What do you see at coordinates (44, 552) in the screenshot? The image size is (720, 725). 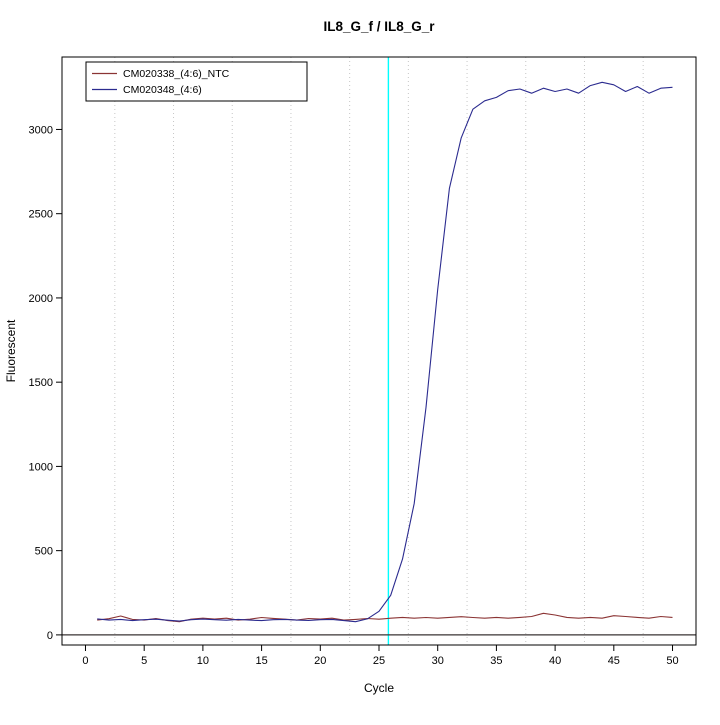 I see `y-tick-label: 500` at bounding box center [44, 552].